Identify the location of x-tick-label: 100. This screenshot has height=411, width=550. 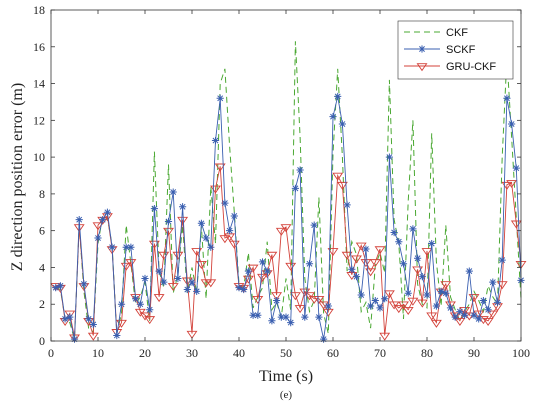
(521, 353).